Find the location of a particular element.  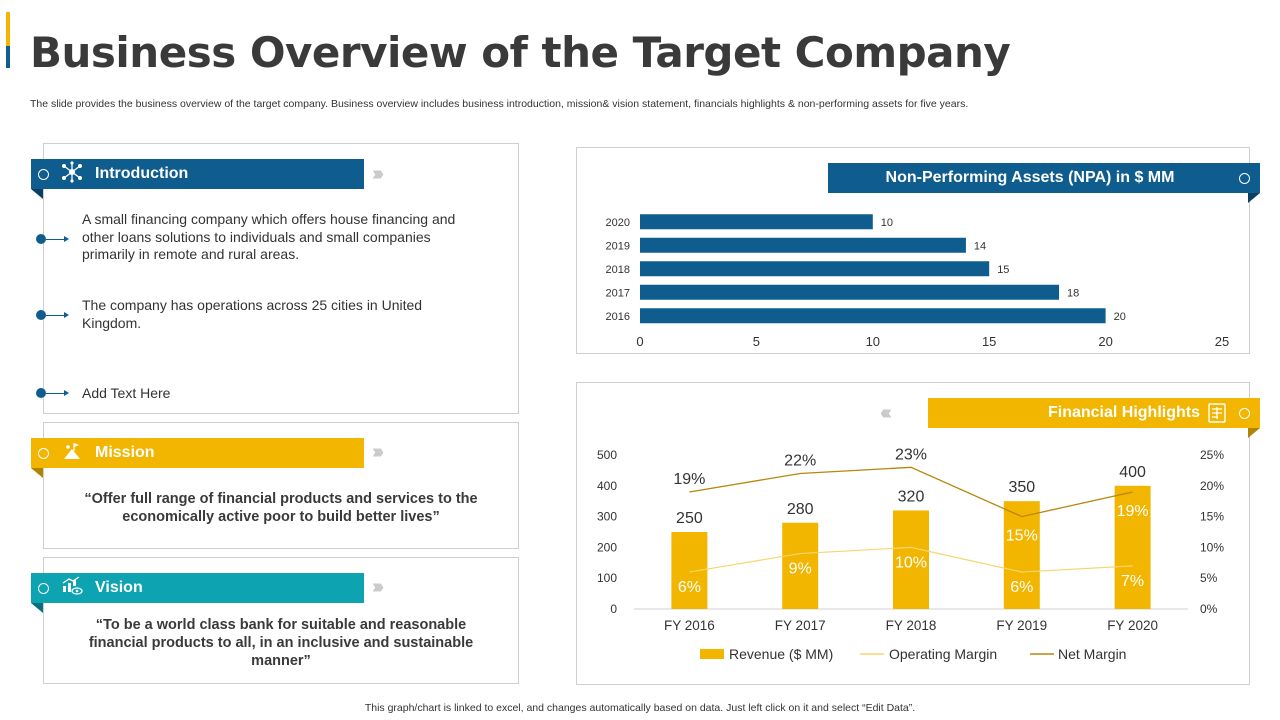

fin-y-tick-label: 0 is located at coordinates (613, 609).